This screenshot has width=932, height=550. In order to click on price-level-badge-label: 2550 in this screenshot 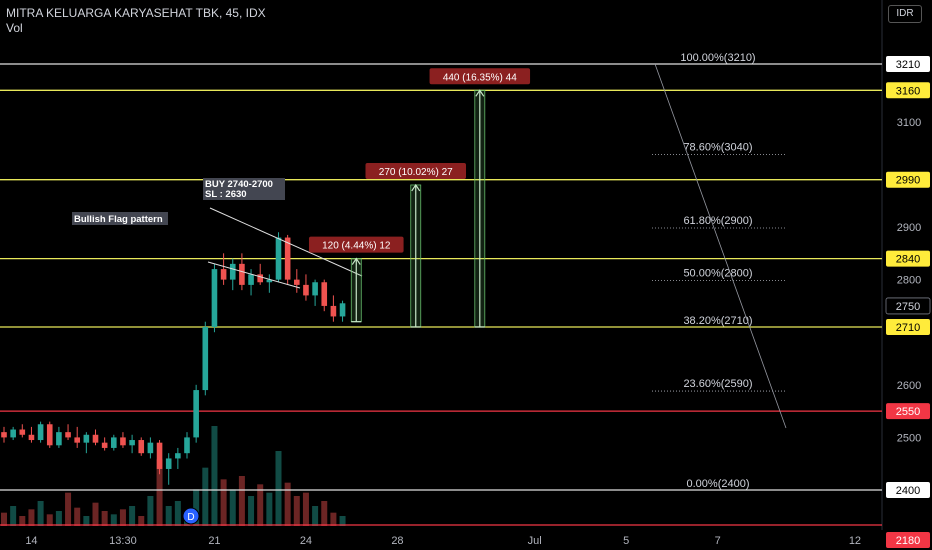, I will do `click(908, 412)`.